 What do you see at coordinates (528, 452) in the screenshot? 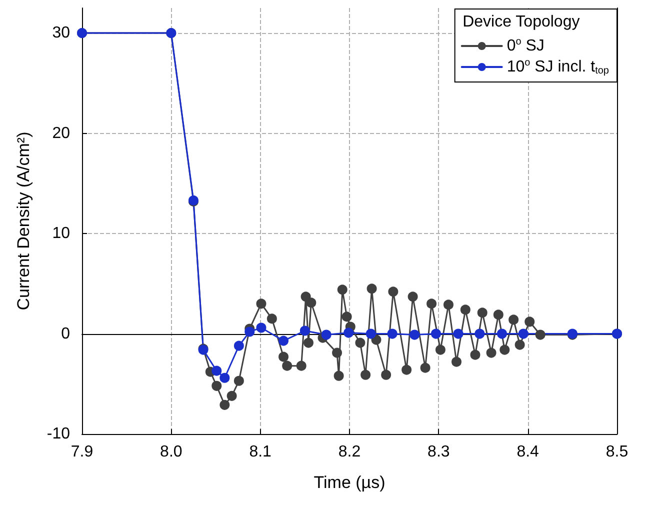
I see `x-tick-label: 8.4` at bounding box center [528, 452].